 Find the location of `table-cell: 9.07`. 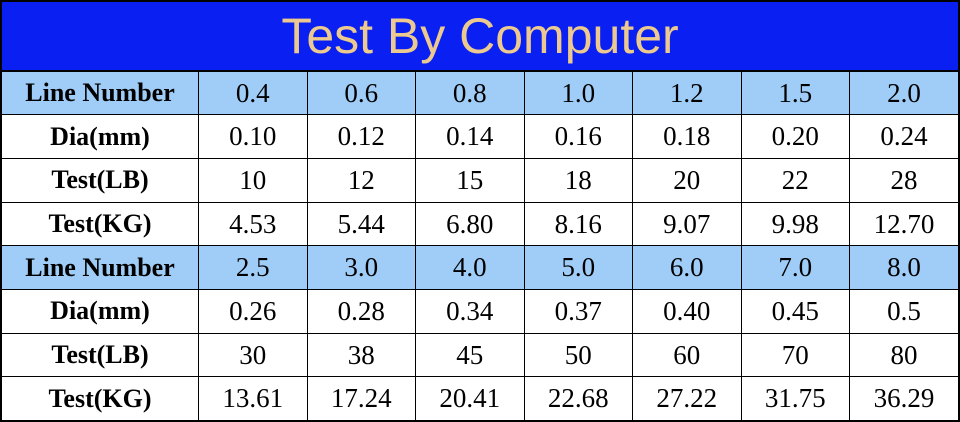

table-cell: 9.07 is located at coordinates (687, 224).